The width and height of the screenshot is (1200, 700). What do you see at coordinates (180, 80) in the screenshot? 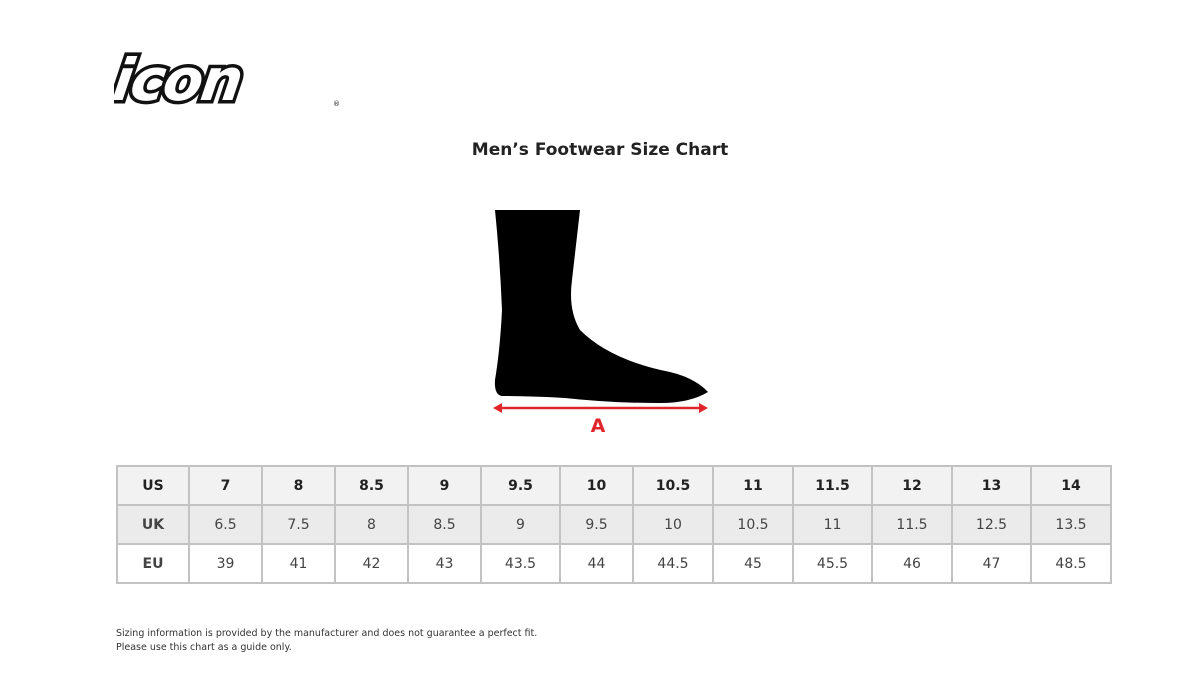
I see `svg-text: icon` at bounding box center [180, 80].